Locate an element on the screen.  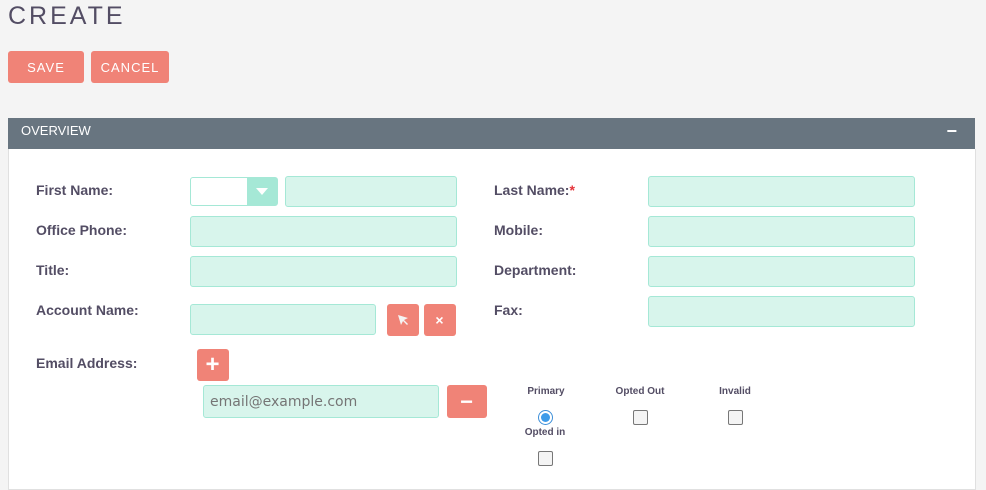
required-marker: * is located at coordinates (572, 190).